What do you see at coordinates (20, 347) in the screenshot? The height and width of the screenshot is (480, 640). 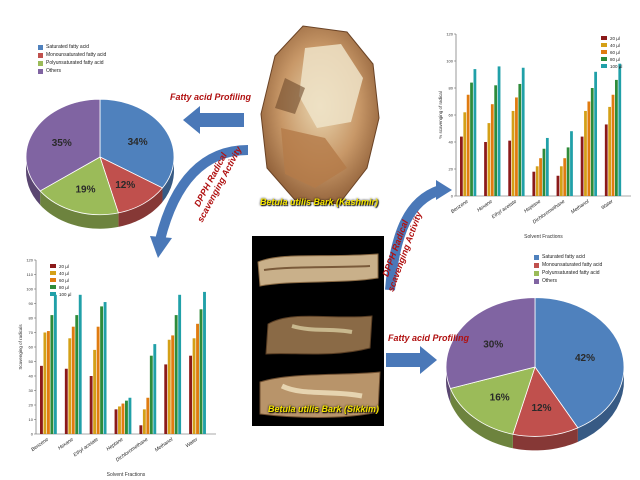 I see `y-axis-label: Scavenging of radicals` at bounding box center [20, 347].